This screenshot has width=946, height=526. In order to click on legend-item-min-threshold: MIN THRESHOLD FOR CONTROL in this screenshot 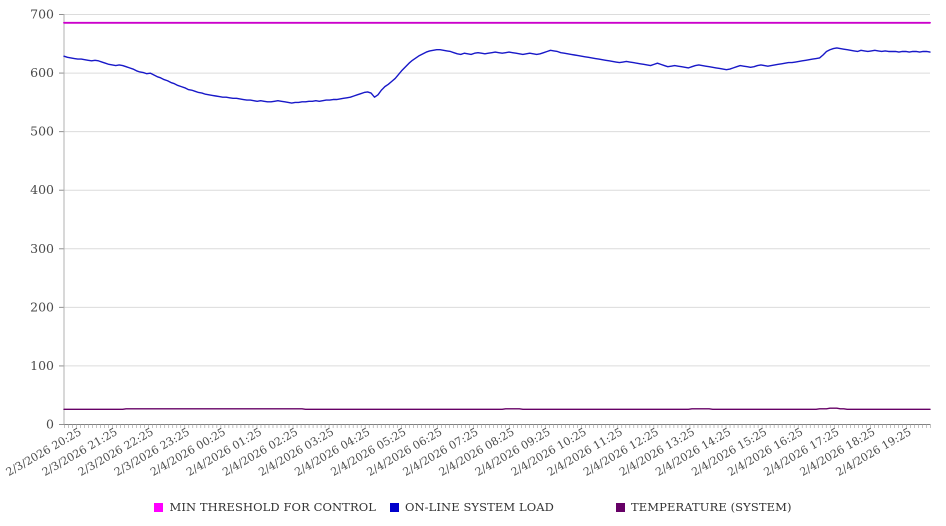, I will do `click(265, 507)`.